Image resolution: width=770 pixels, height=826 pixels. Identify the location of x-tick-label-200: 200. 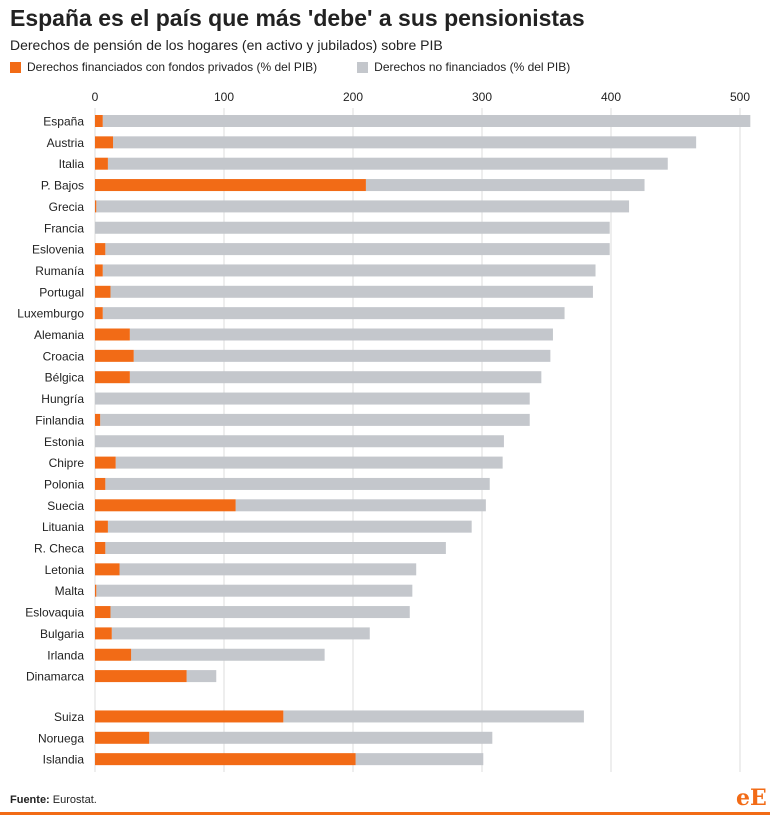
(353, 97).